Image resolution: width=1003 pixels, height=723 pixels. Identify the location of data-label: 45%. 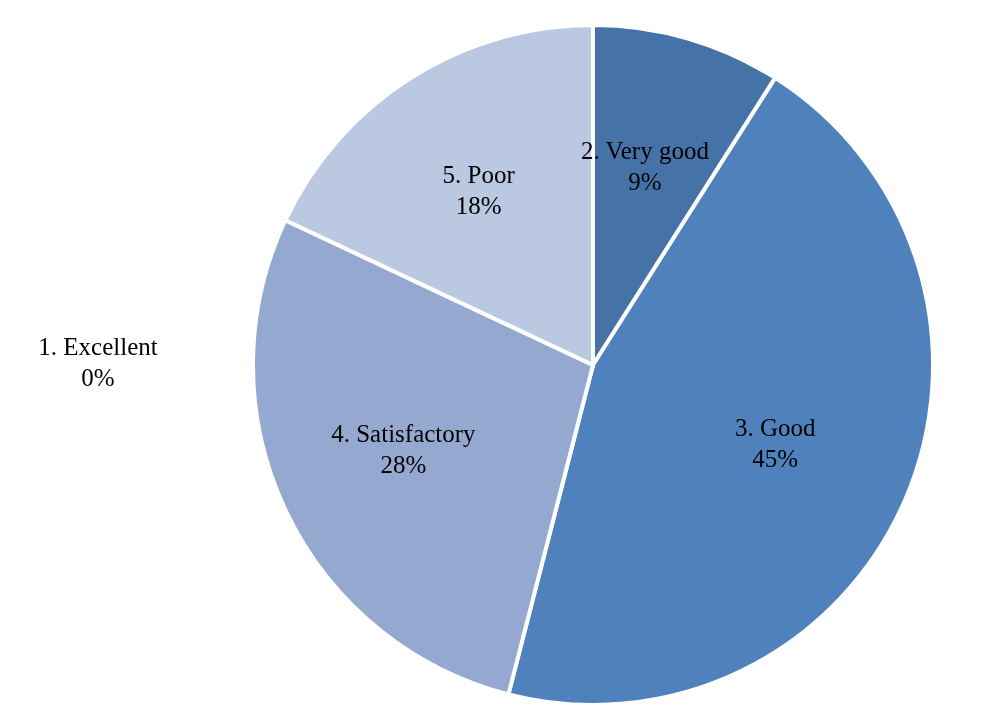
(775, 459).